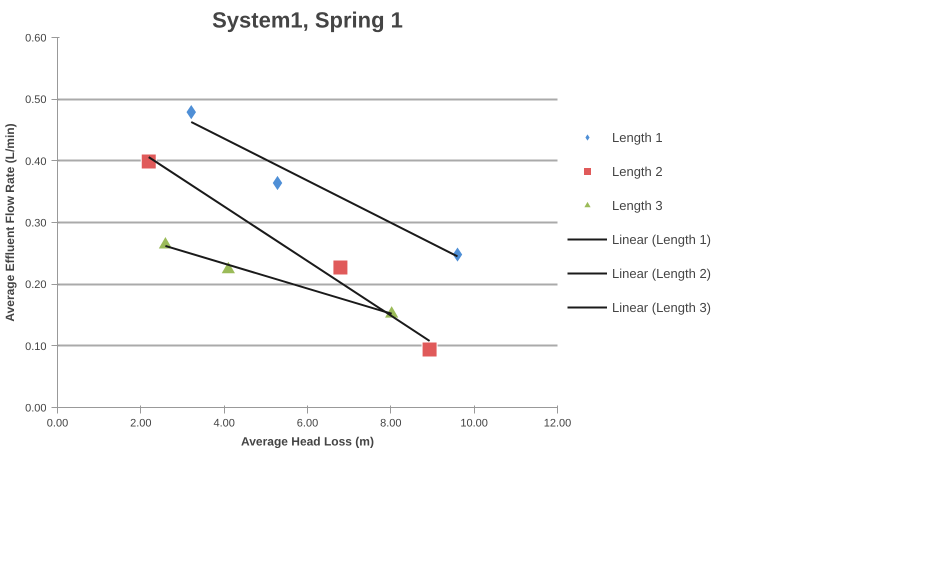 The width and height of the screenshot is (944, 565). What do you see at coordinates (36, 408) in the screenshot?
I see `y-tick-label: 0.00` at bounding box center [36, 408].